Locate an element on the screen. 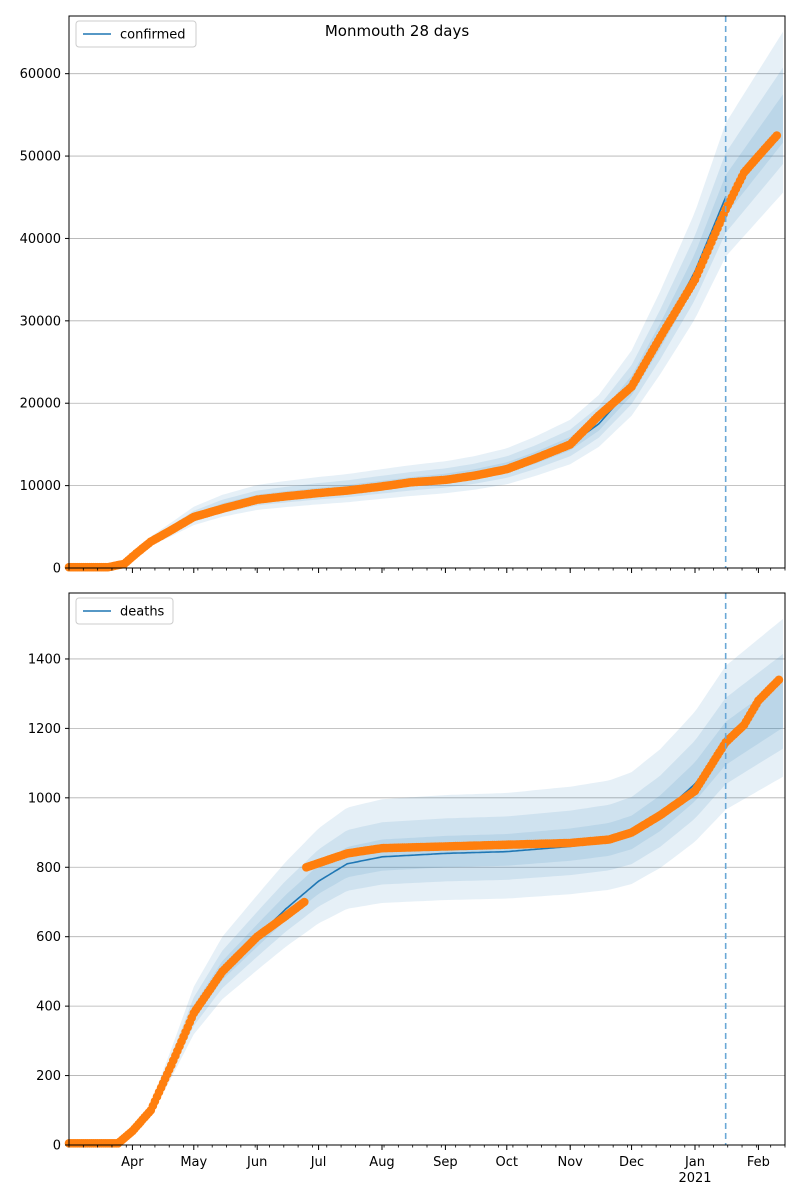 The image size is (800, 1200). deaths-legend-box is located at coordinates (124, 611).